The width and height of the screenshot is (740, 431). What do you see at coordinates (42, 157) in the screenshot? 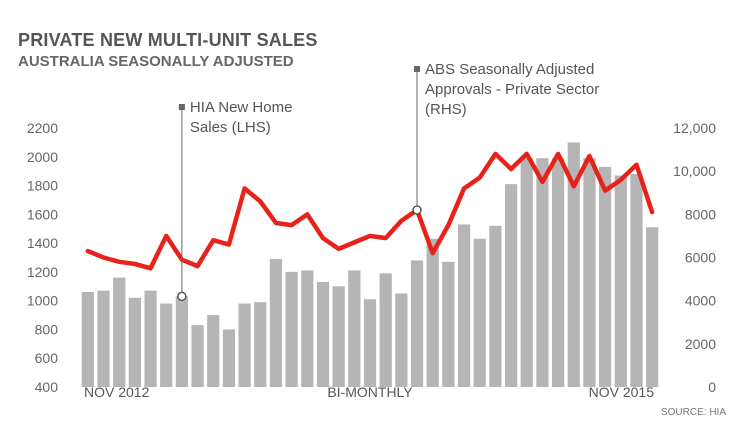
I see `left-tick-label: 2000` at bounding box center [42, 157].